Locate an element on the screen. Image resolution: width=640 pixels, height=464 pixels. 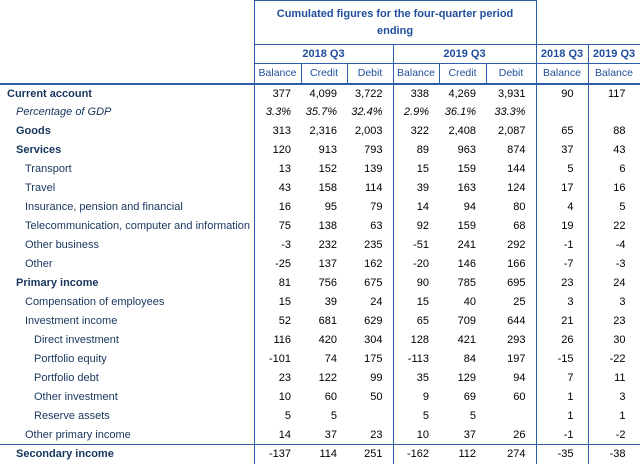
value-cell: 913 is located at coordinates (327, 150).